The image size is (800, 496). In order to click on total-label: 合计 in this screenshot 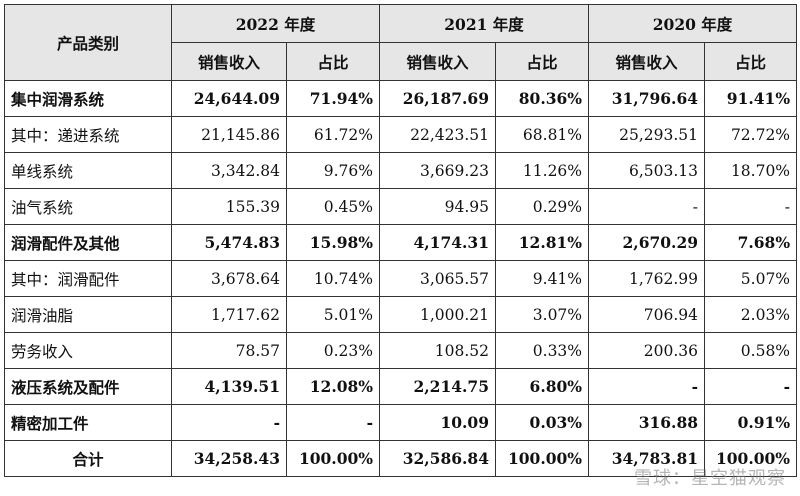, I will do `click(88, 458)`.